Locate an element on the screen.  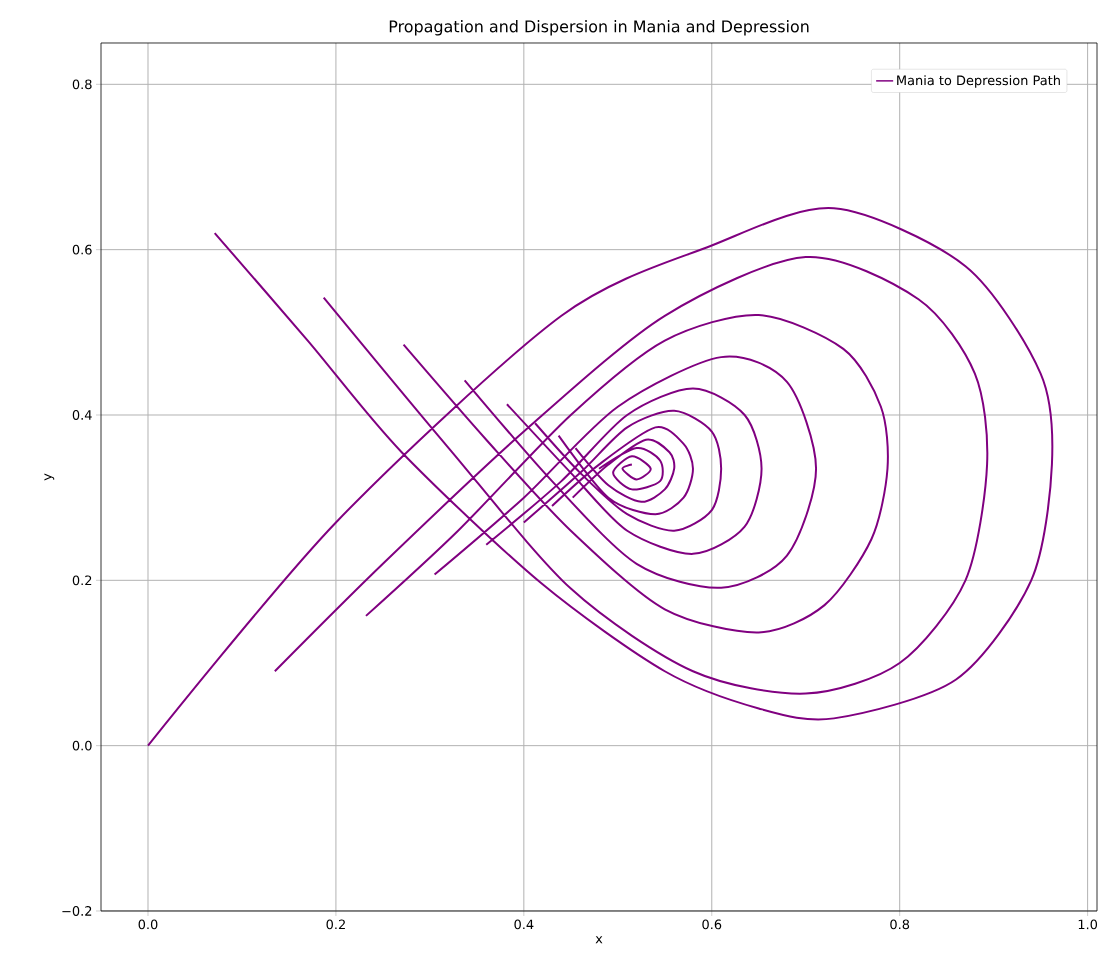
y-tick-label: 0.2 is located at coordinates (82, 580).